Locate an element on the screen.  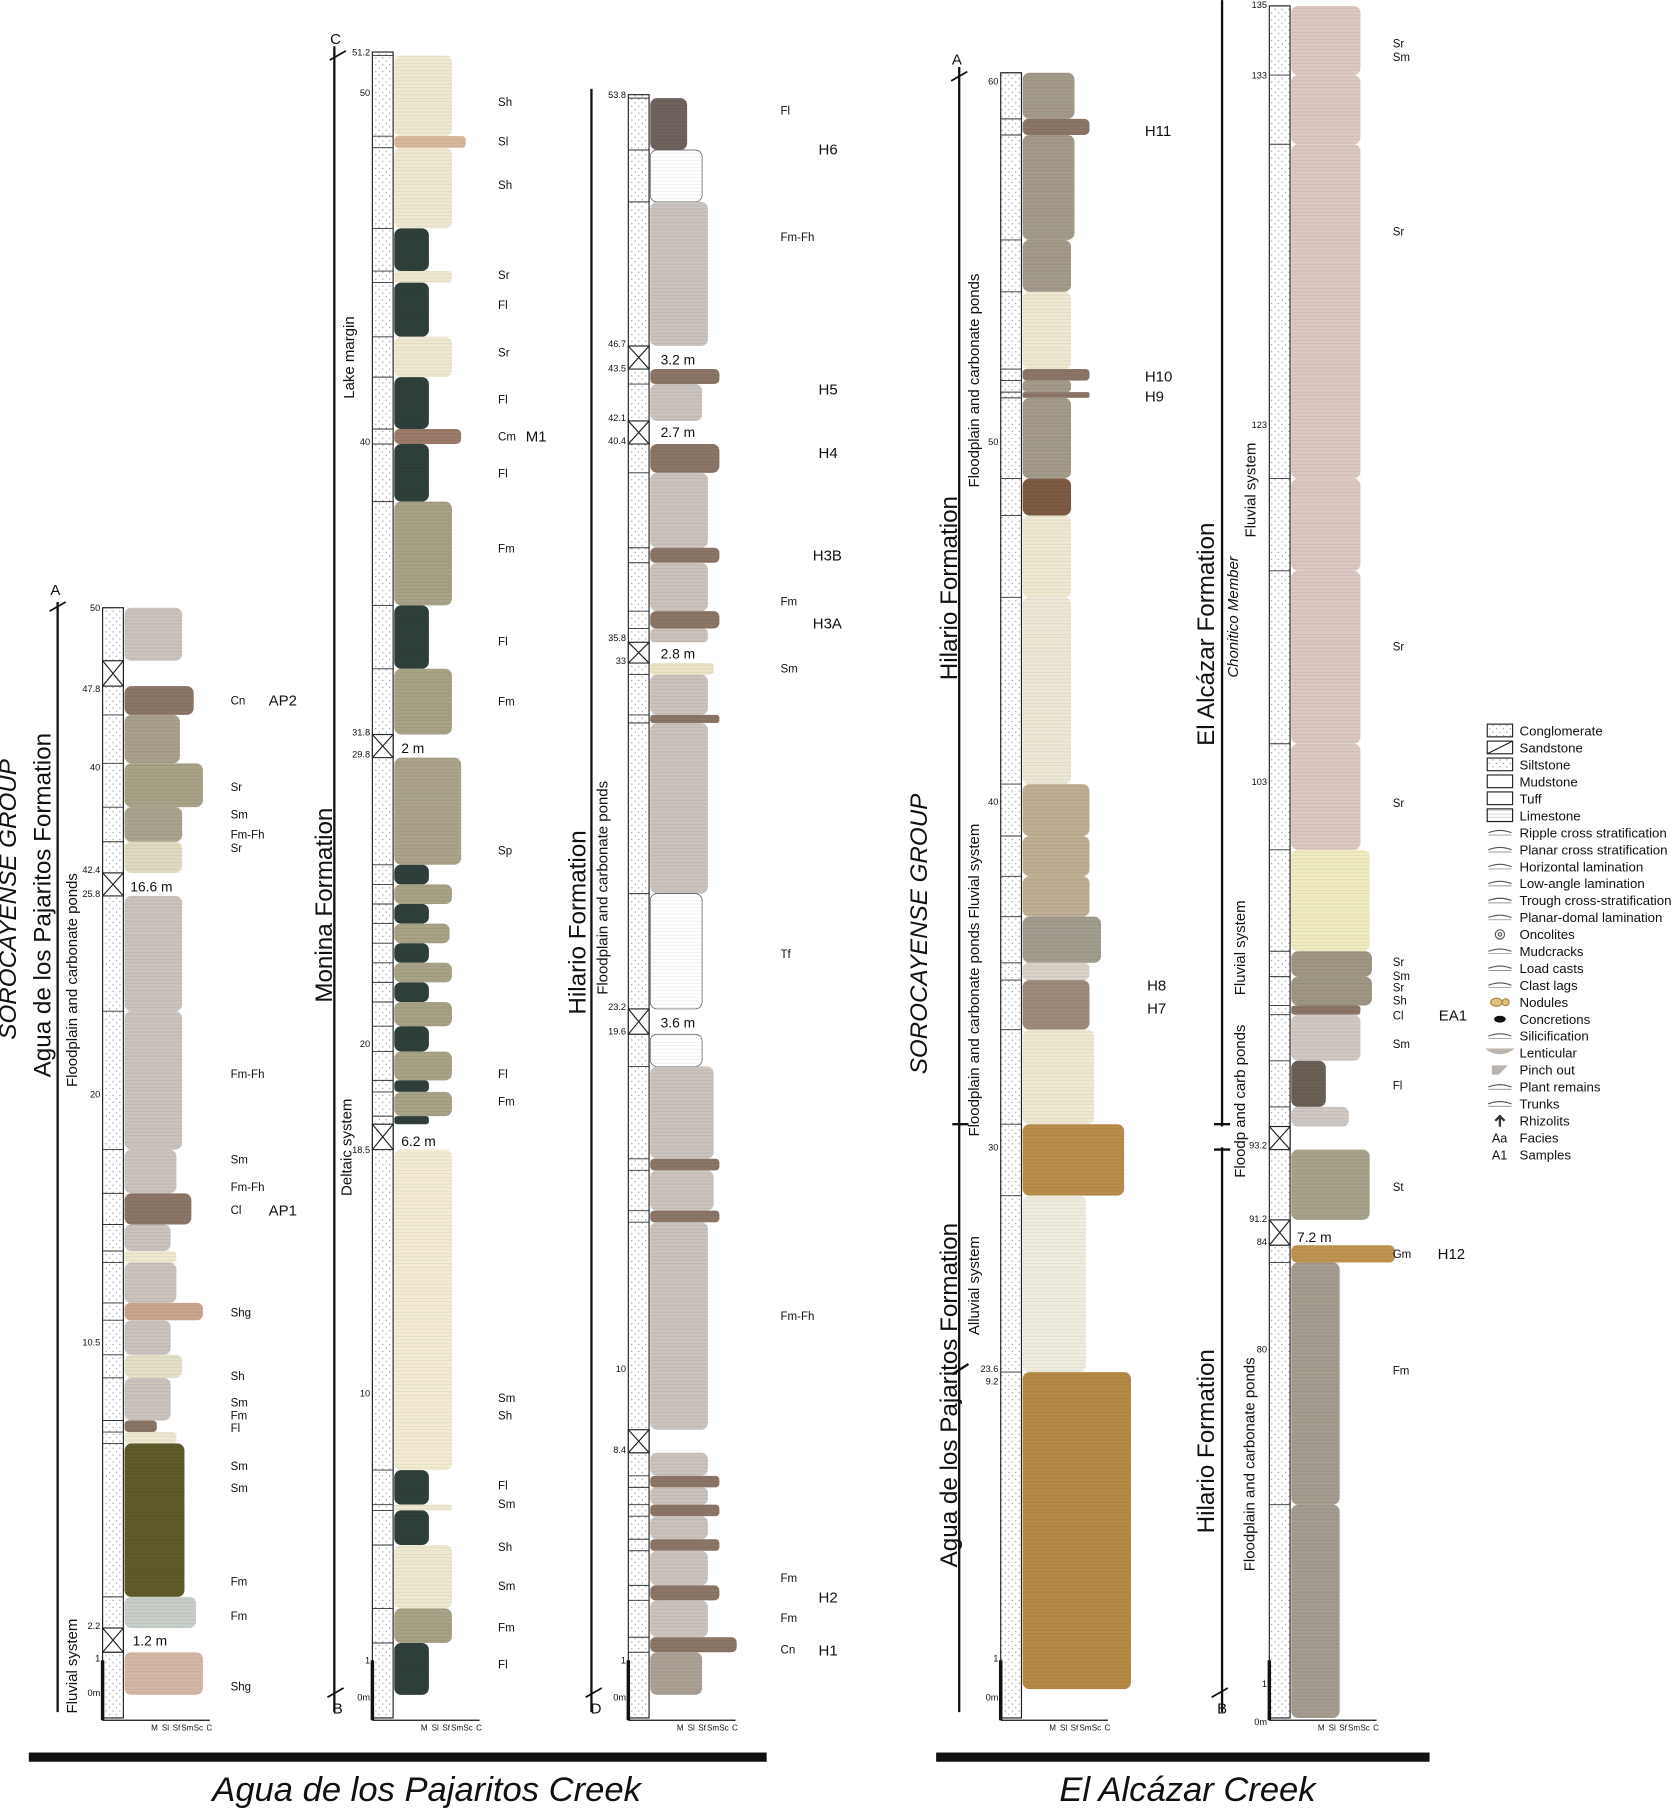
legend-label: Limestone is located at coordinates (1550, 815).